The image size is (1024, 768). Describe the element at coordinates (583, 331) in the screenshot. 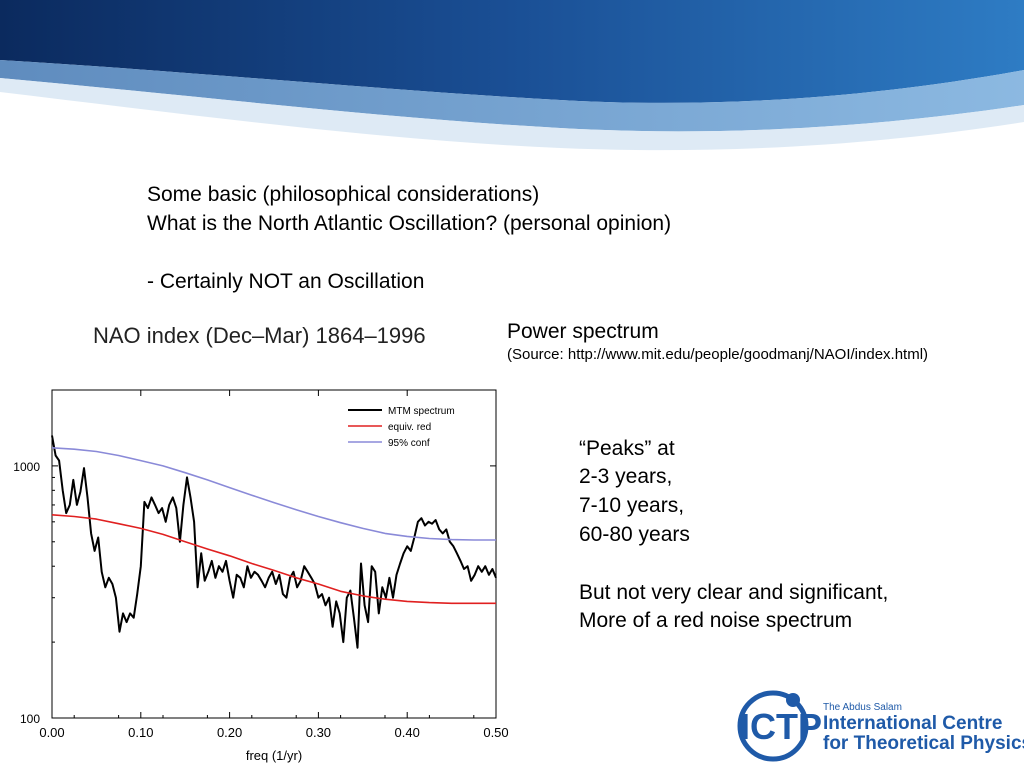

I see `spectrum-heading: Power spectrum` at that location.